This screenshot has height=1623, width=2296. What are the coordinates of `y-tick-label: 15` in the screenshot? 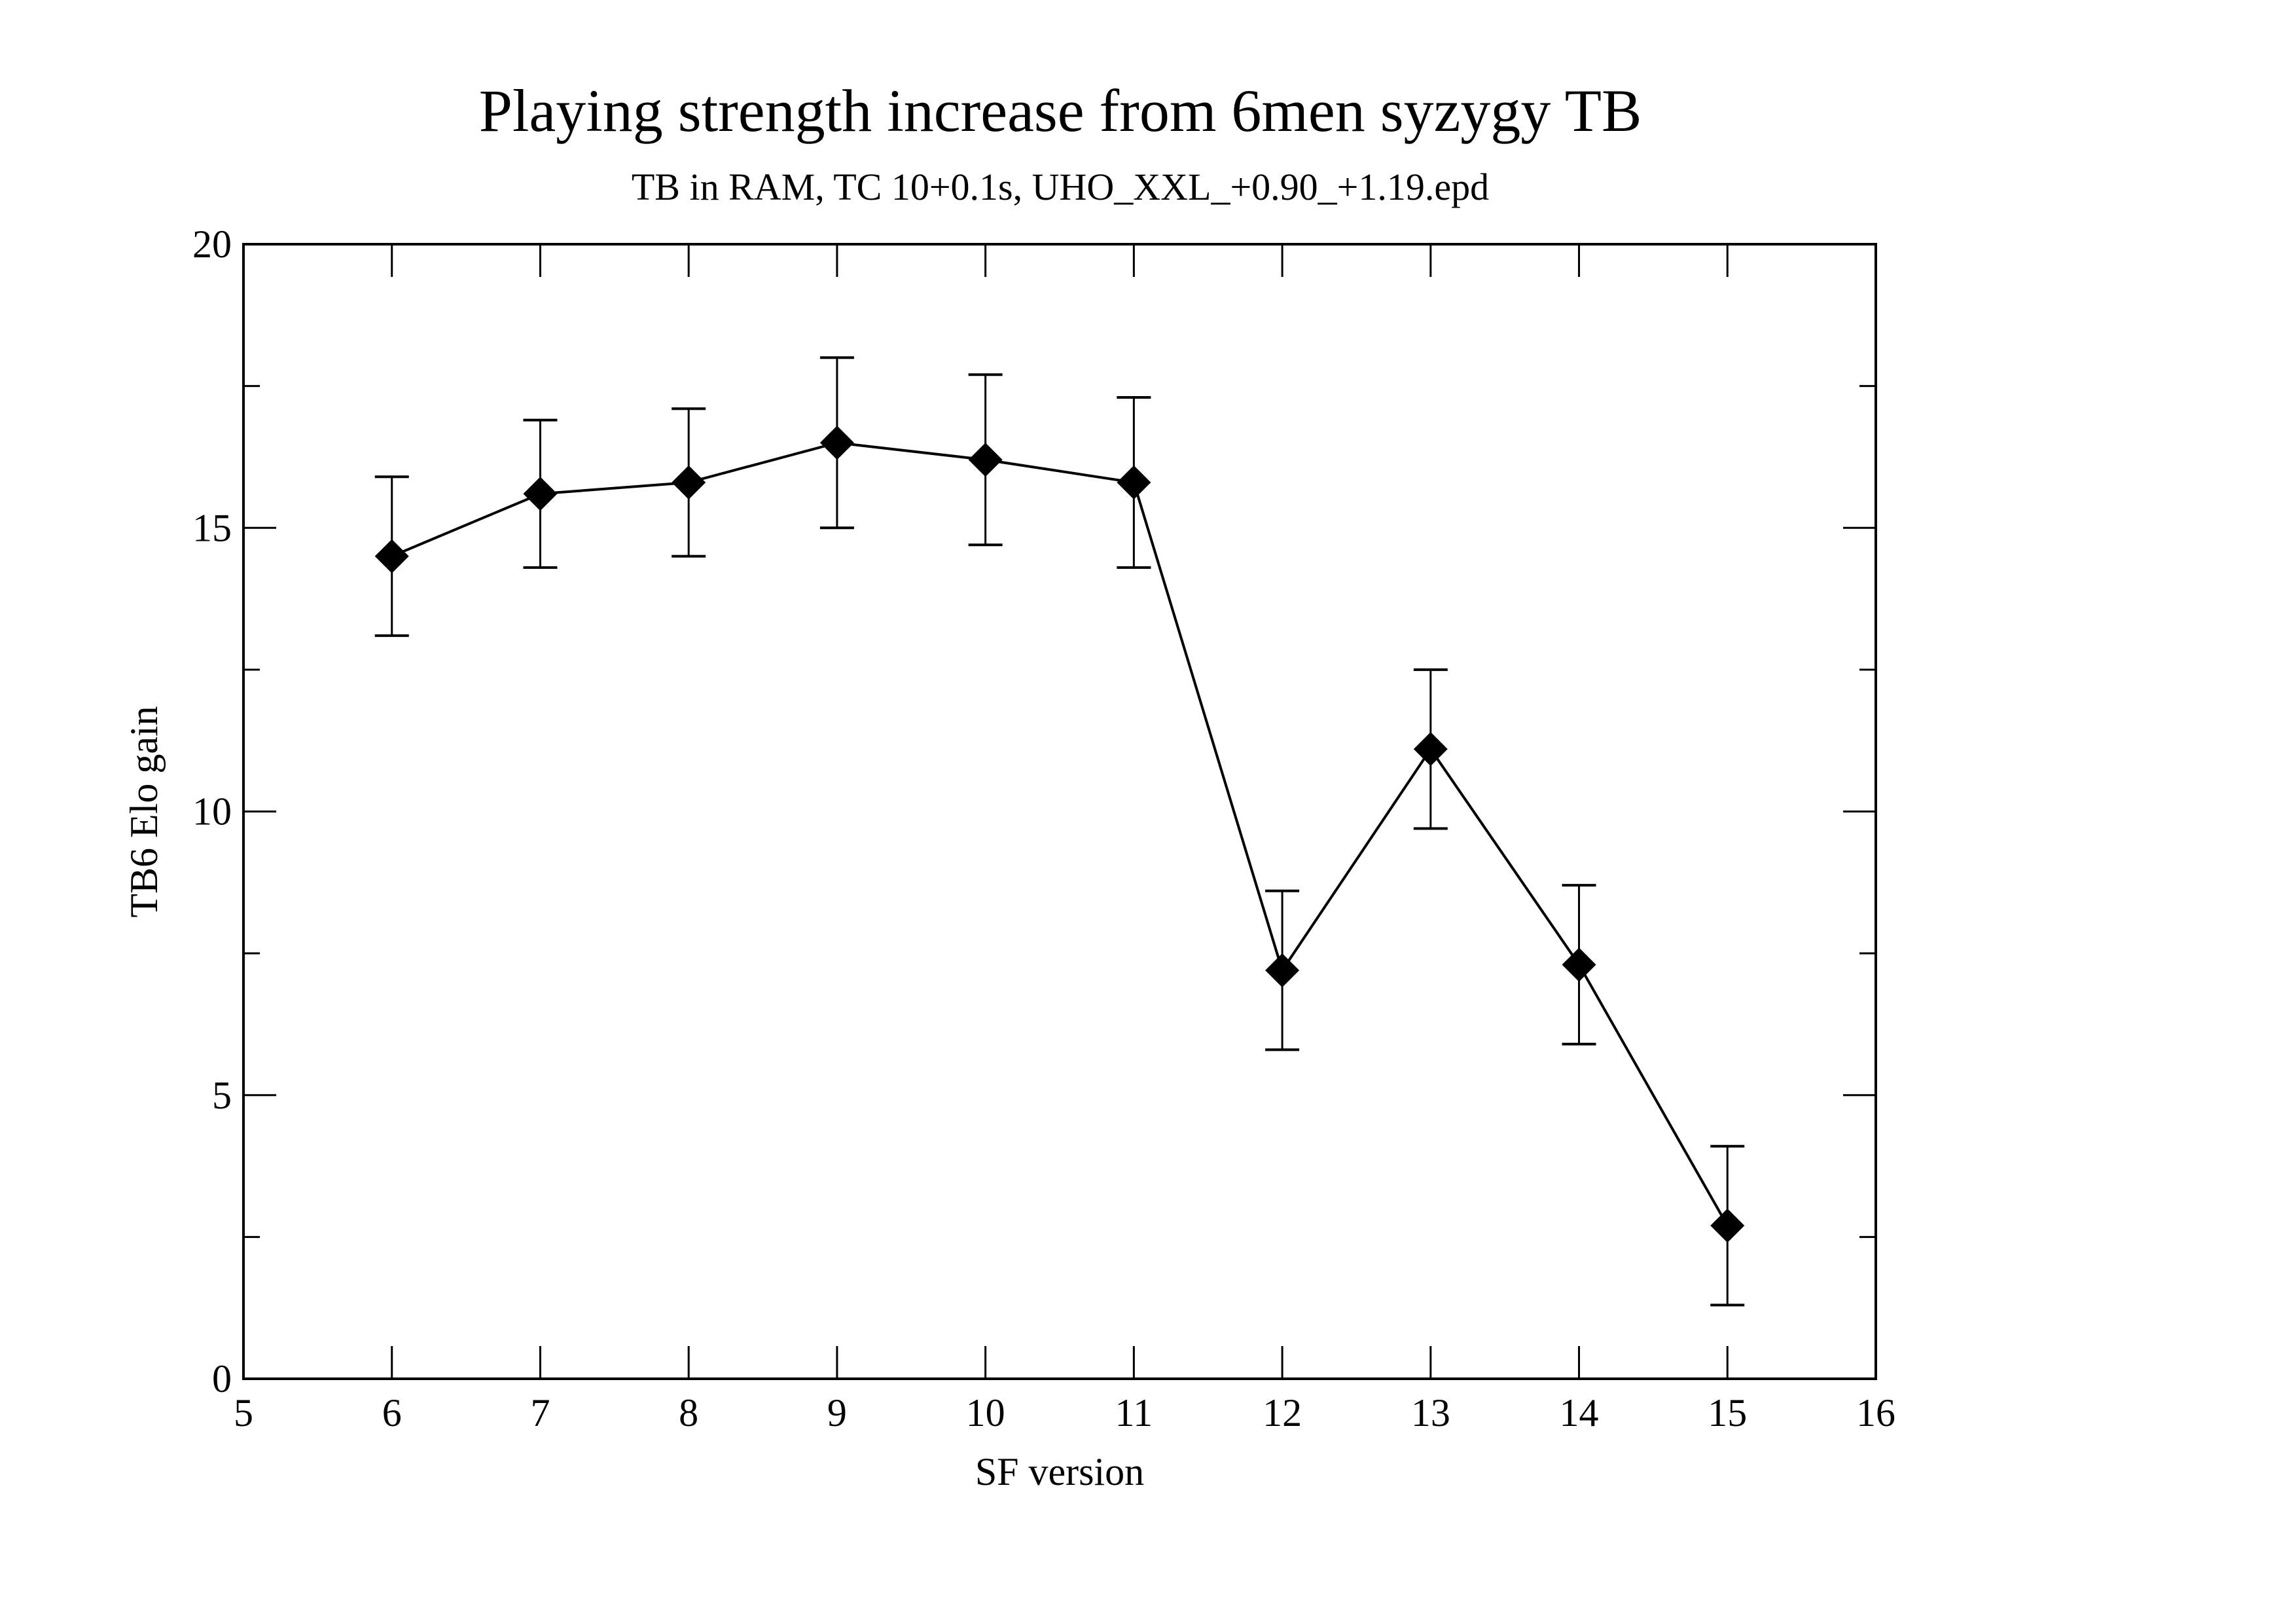 It's located at (212, 527).